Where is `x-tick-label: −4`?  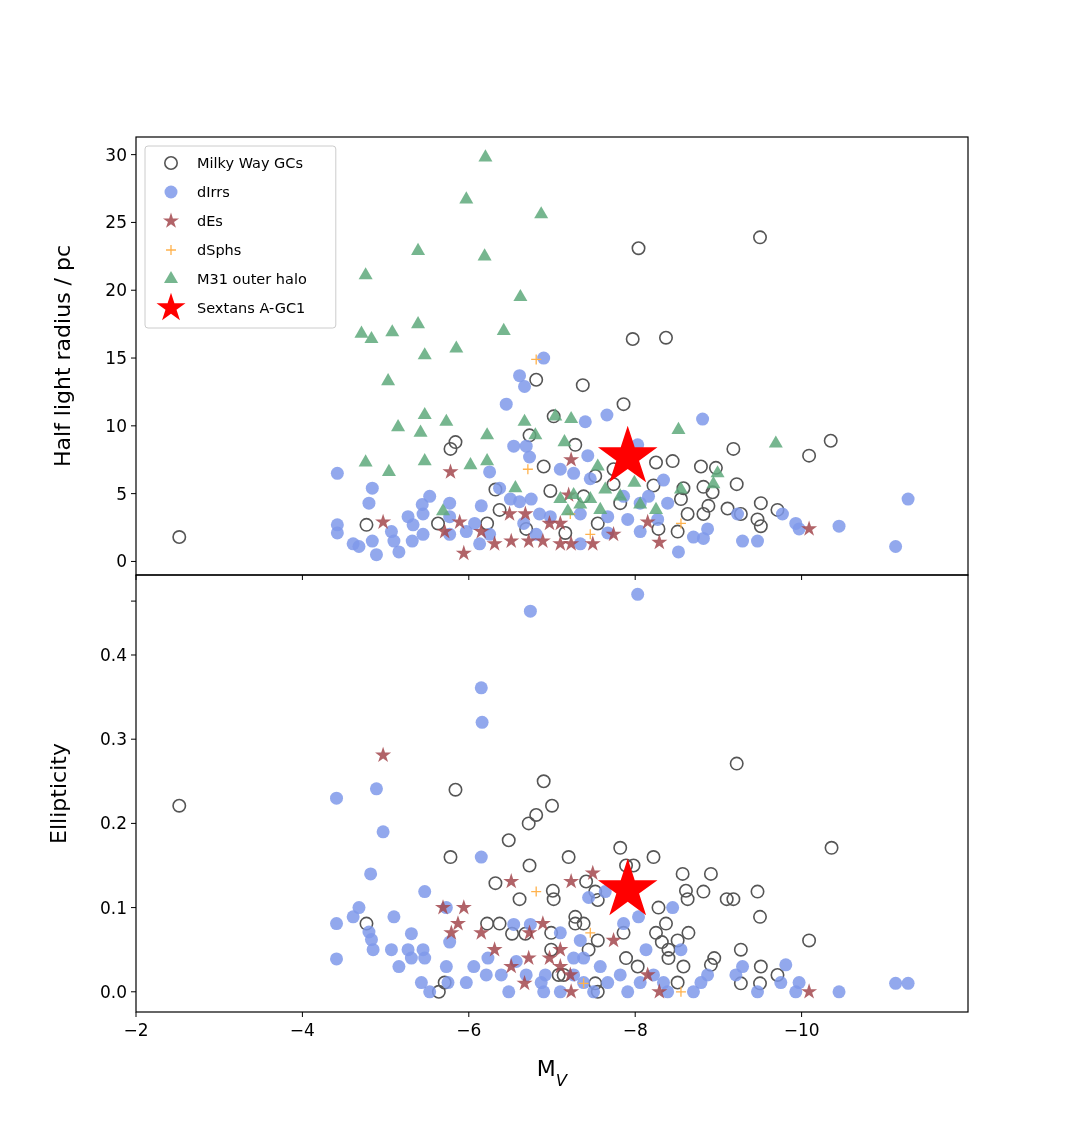
x-tick-label: −4 is located at coordinates (302, 1030).